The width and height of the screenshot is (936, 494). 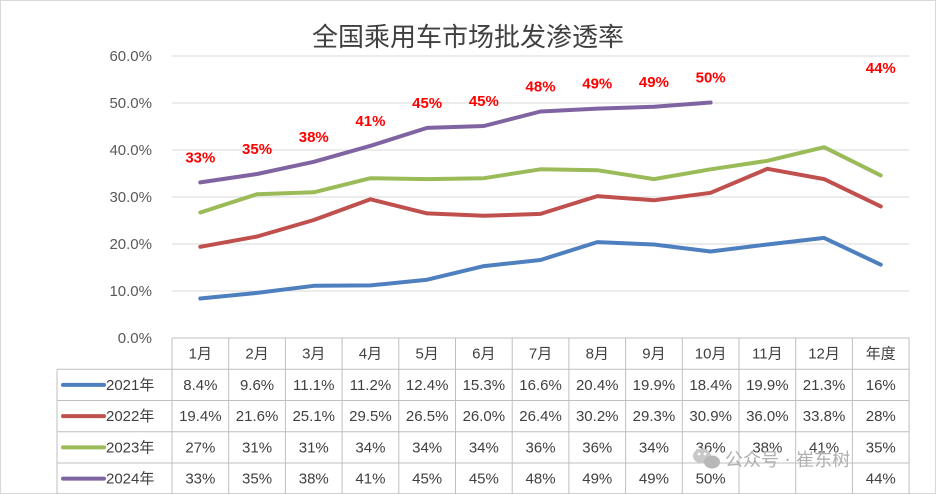 I want to click on y-tick-label: 20.0%, so click(x=130, y=244).